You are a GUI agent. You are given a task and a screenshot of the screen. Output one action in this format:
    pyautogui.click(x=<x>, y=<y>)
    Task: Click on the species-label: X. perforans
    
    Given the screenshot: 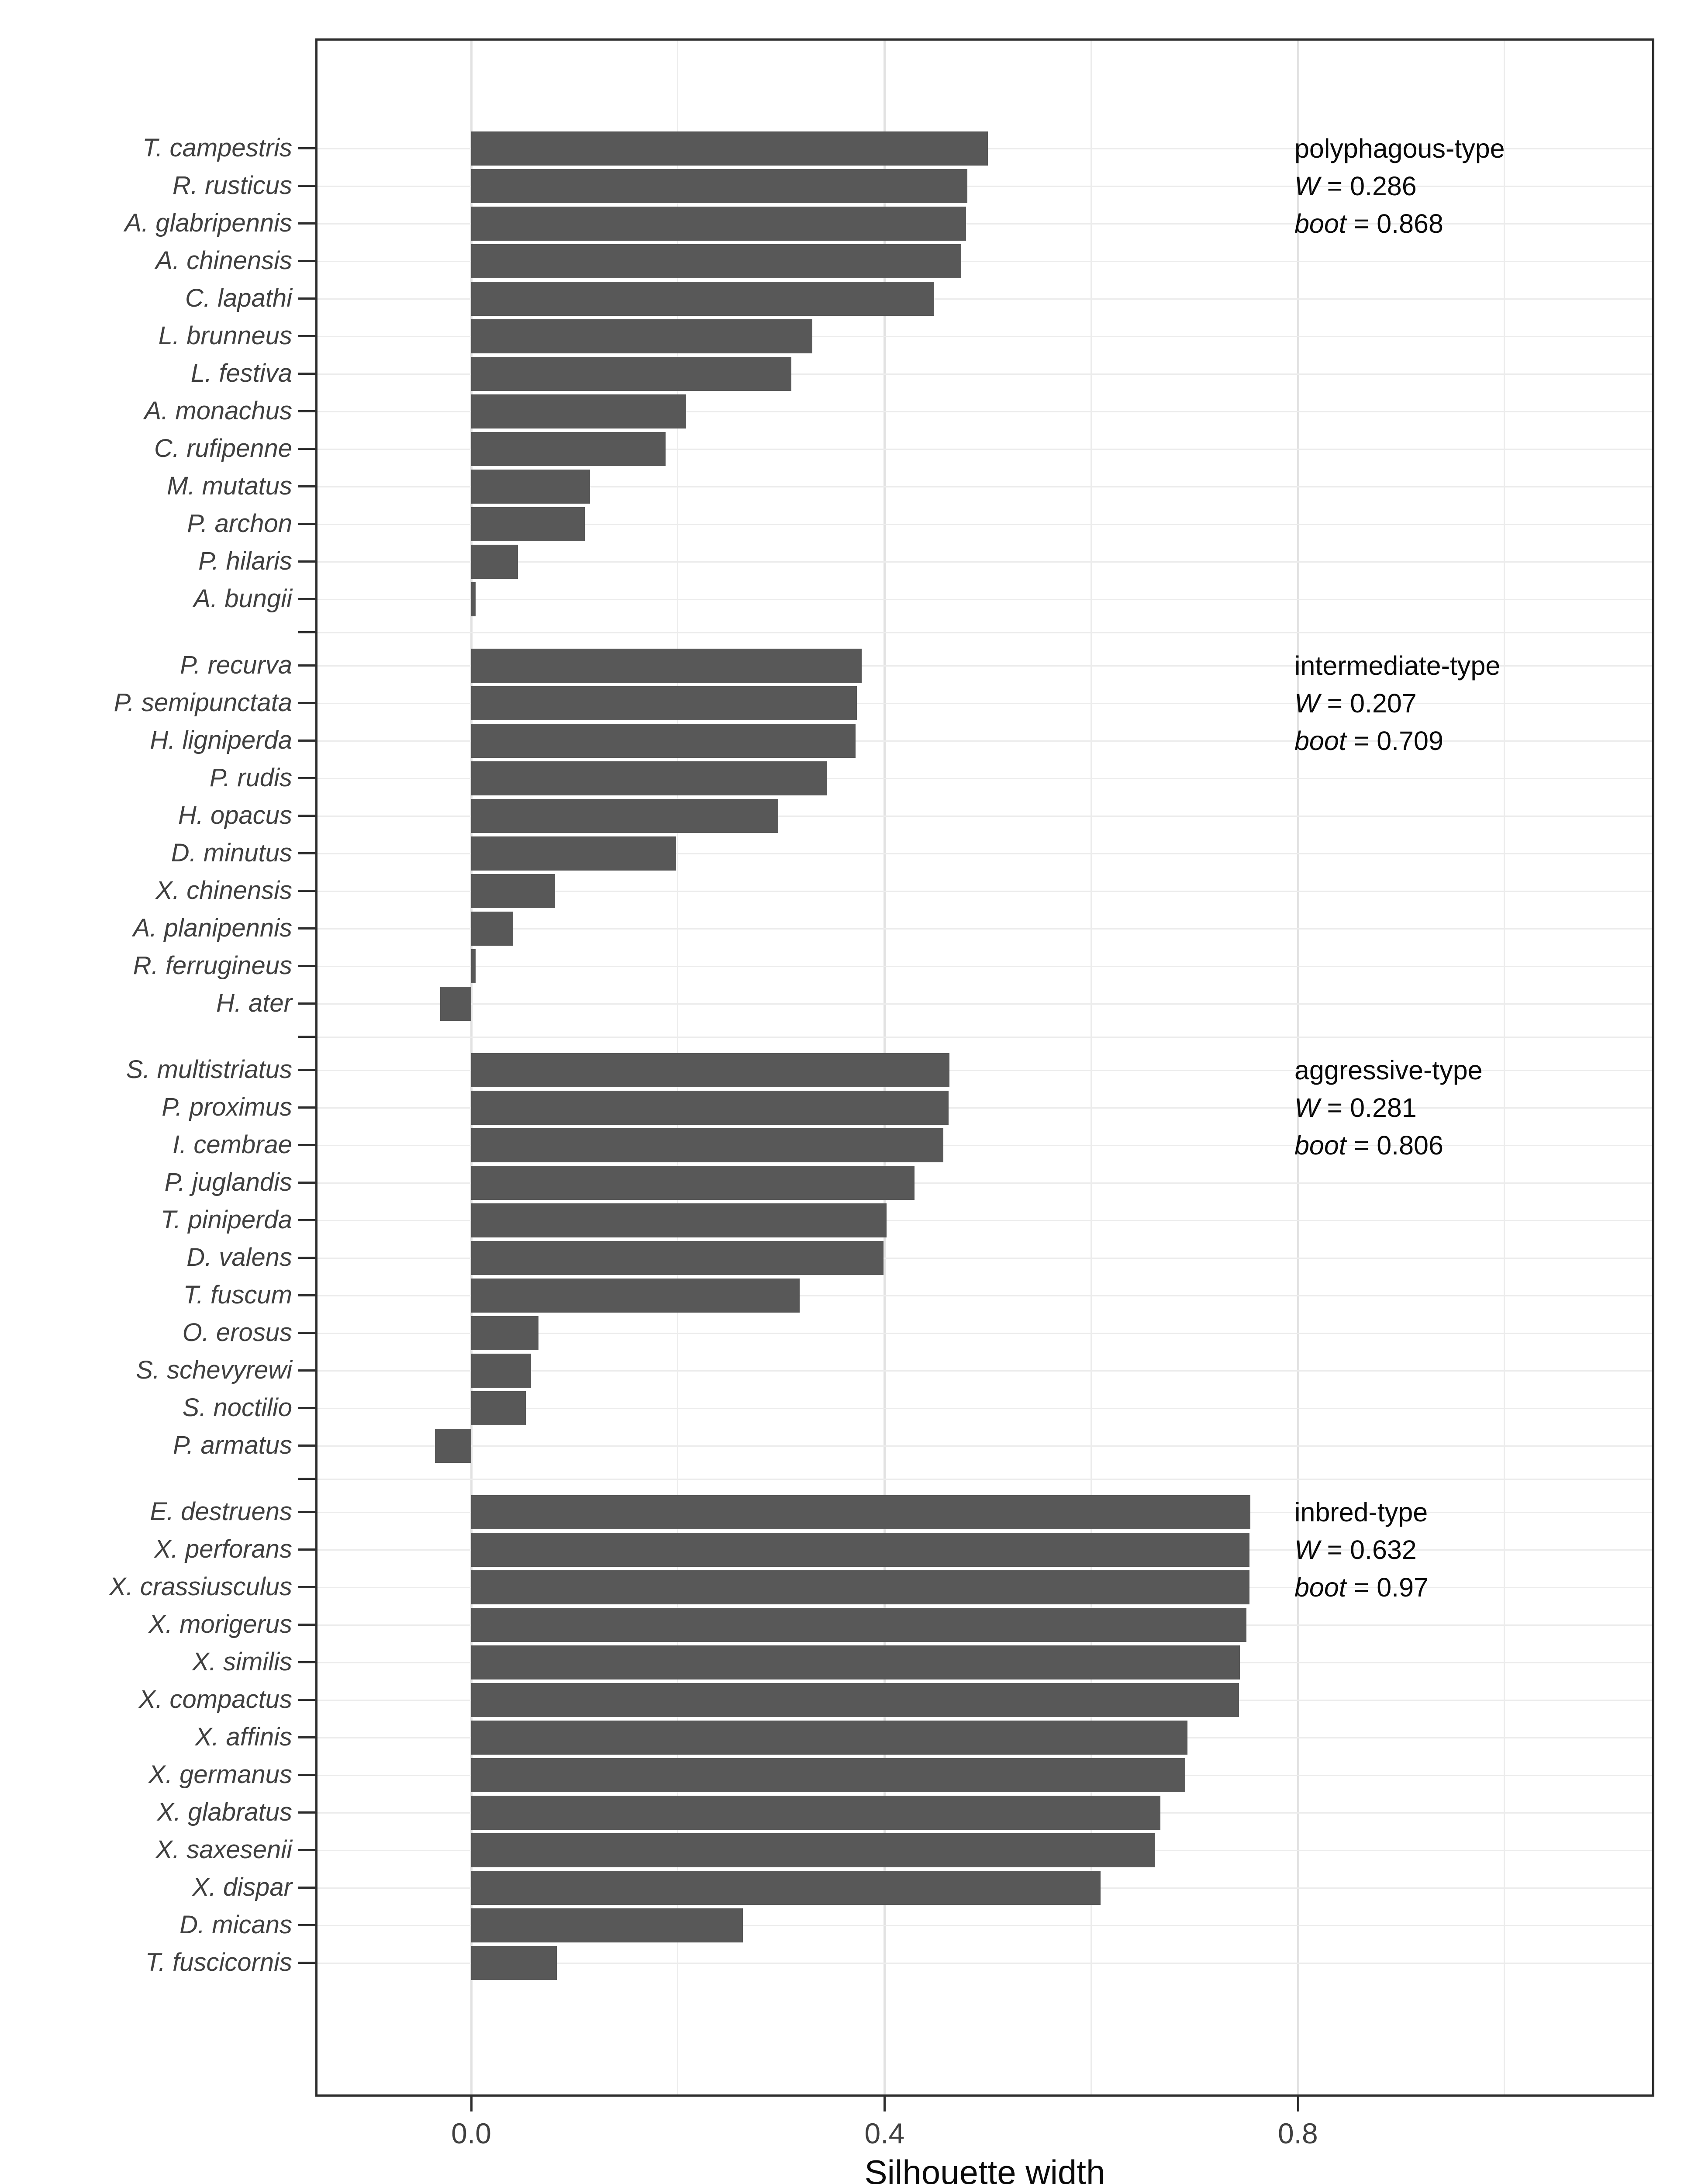 What is the action you would take?
    pyautogui.click(x=223, y=1549)
    